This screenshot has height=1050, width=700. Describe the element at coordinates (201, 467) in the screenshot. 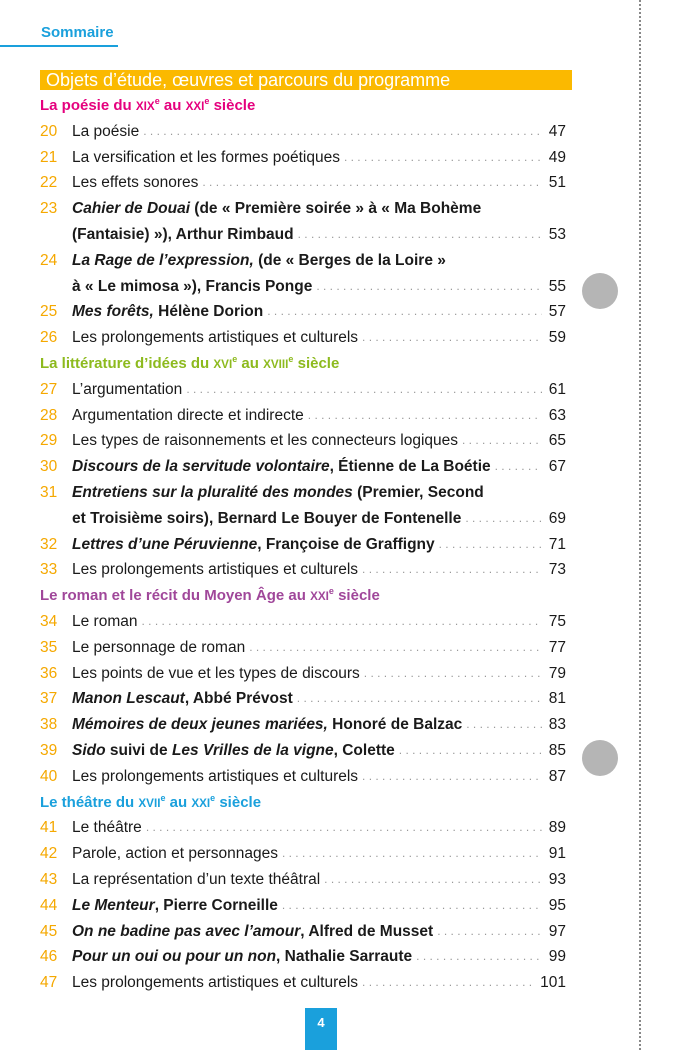

I see `text-segment: Discours de la servitude volontaire` at that location.